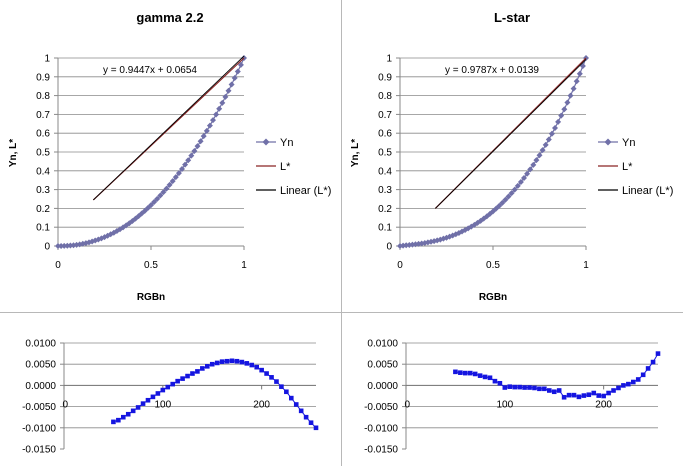 The height and width of the screenshot is (471, 683). I want to click on y-tick-label: 0.2, so click(385, 209).